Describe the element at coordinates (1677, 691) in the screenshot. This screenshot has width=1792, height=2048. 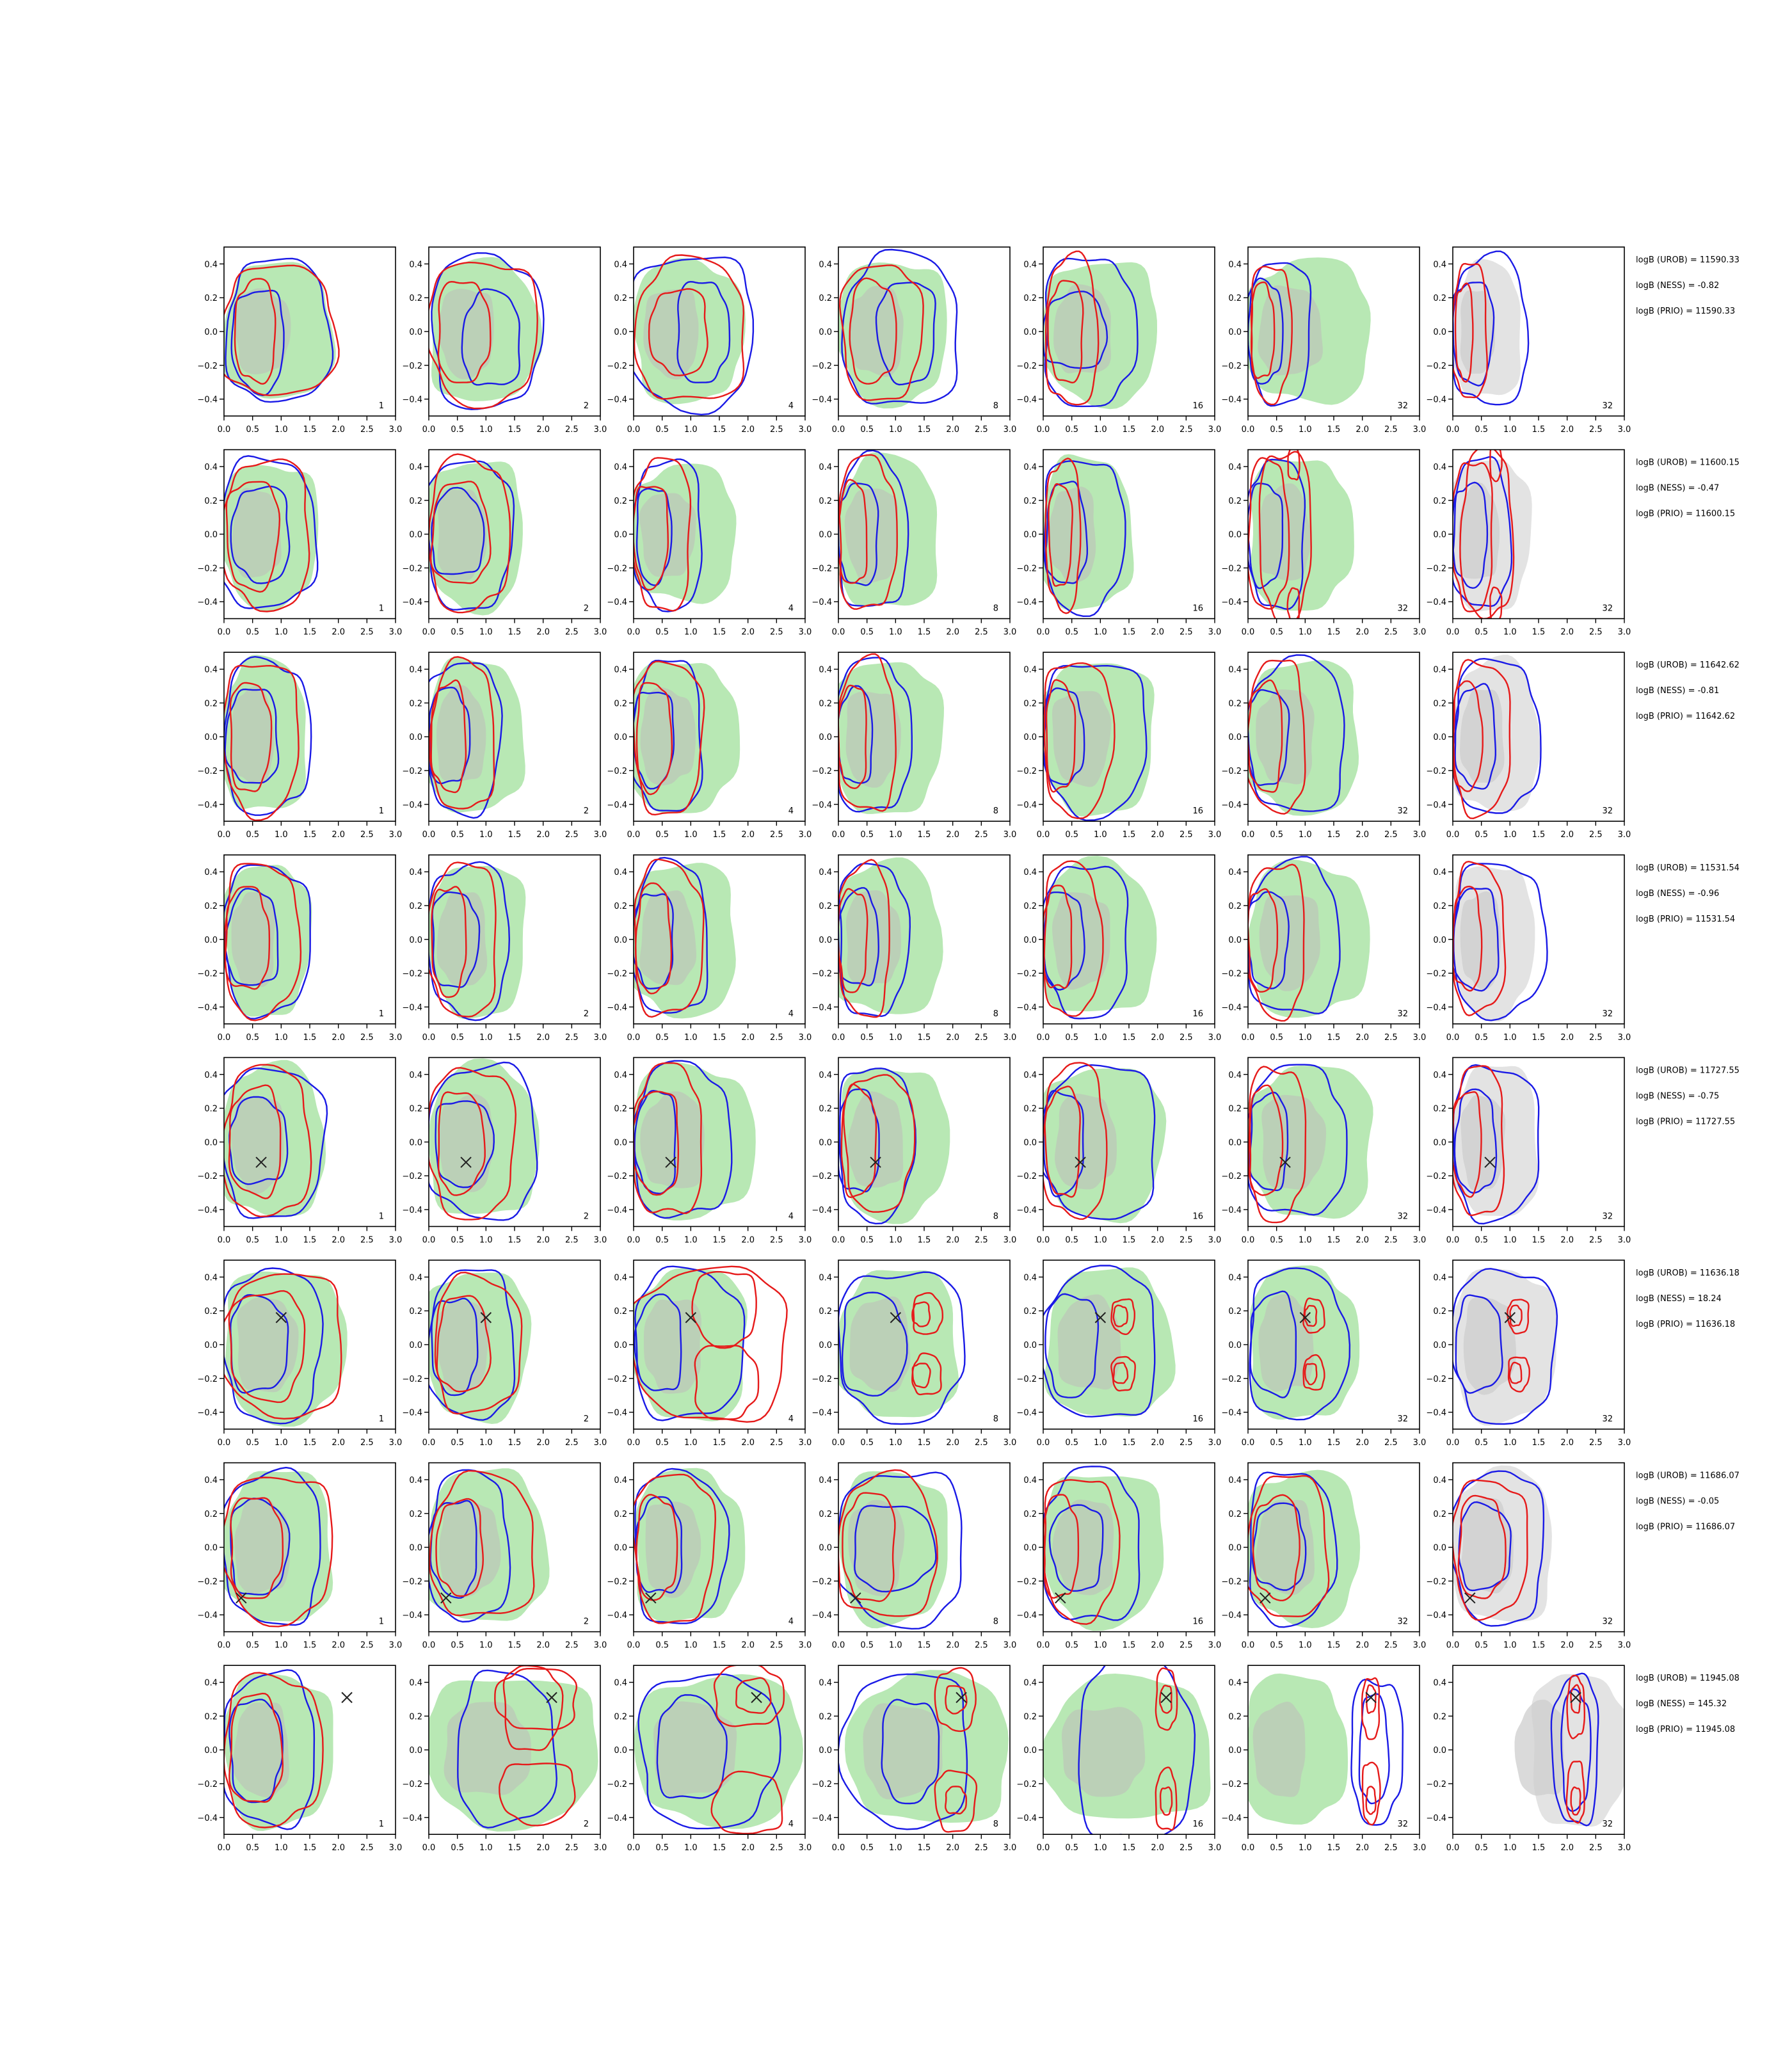
I see `logb-stat-text: logB (NESS) = -0.81` at that location.